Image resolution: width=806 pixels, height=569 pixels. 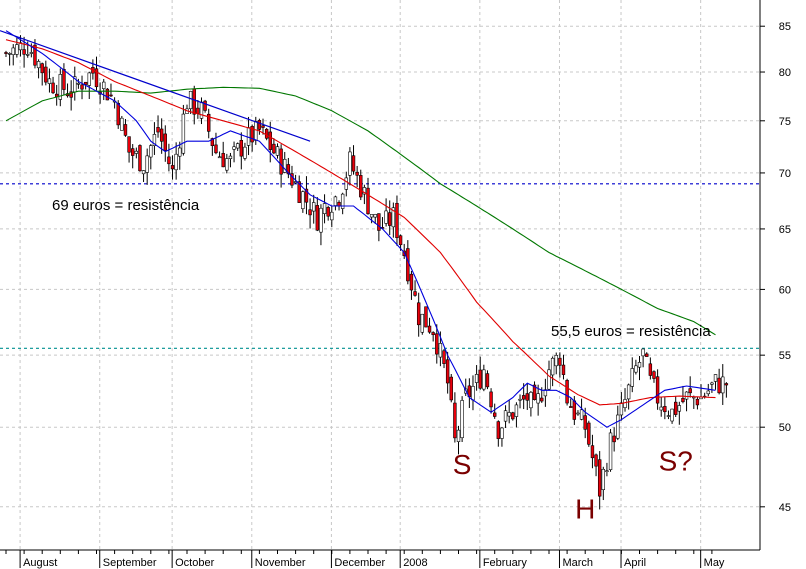 I want to click on y-tick-label: 50, so click(x=785, y=428).